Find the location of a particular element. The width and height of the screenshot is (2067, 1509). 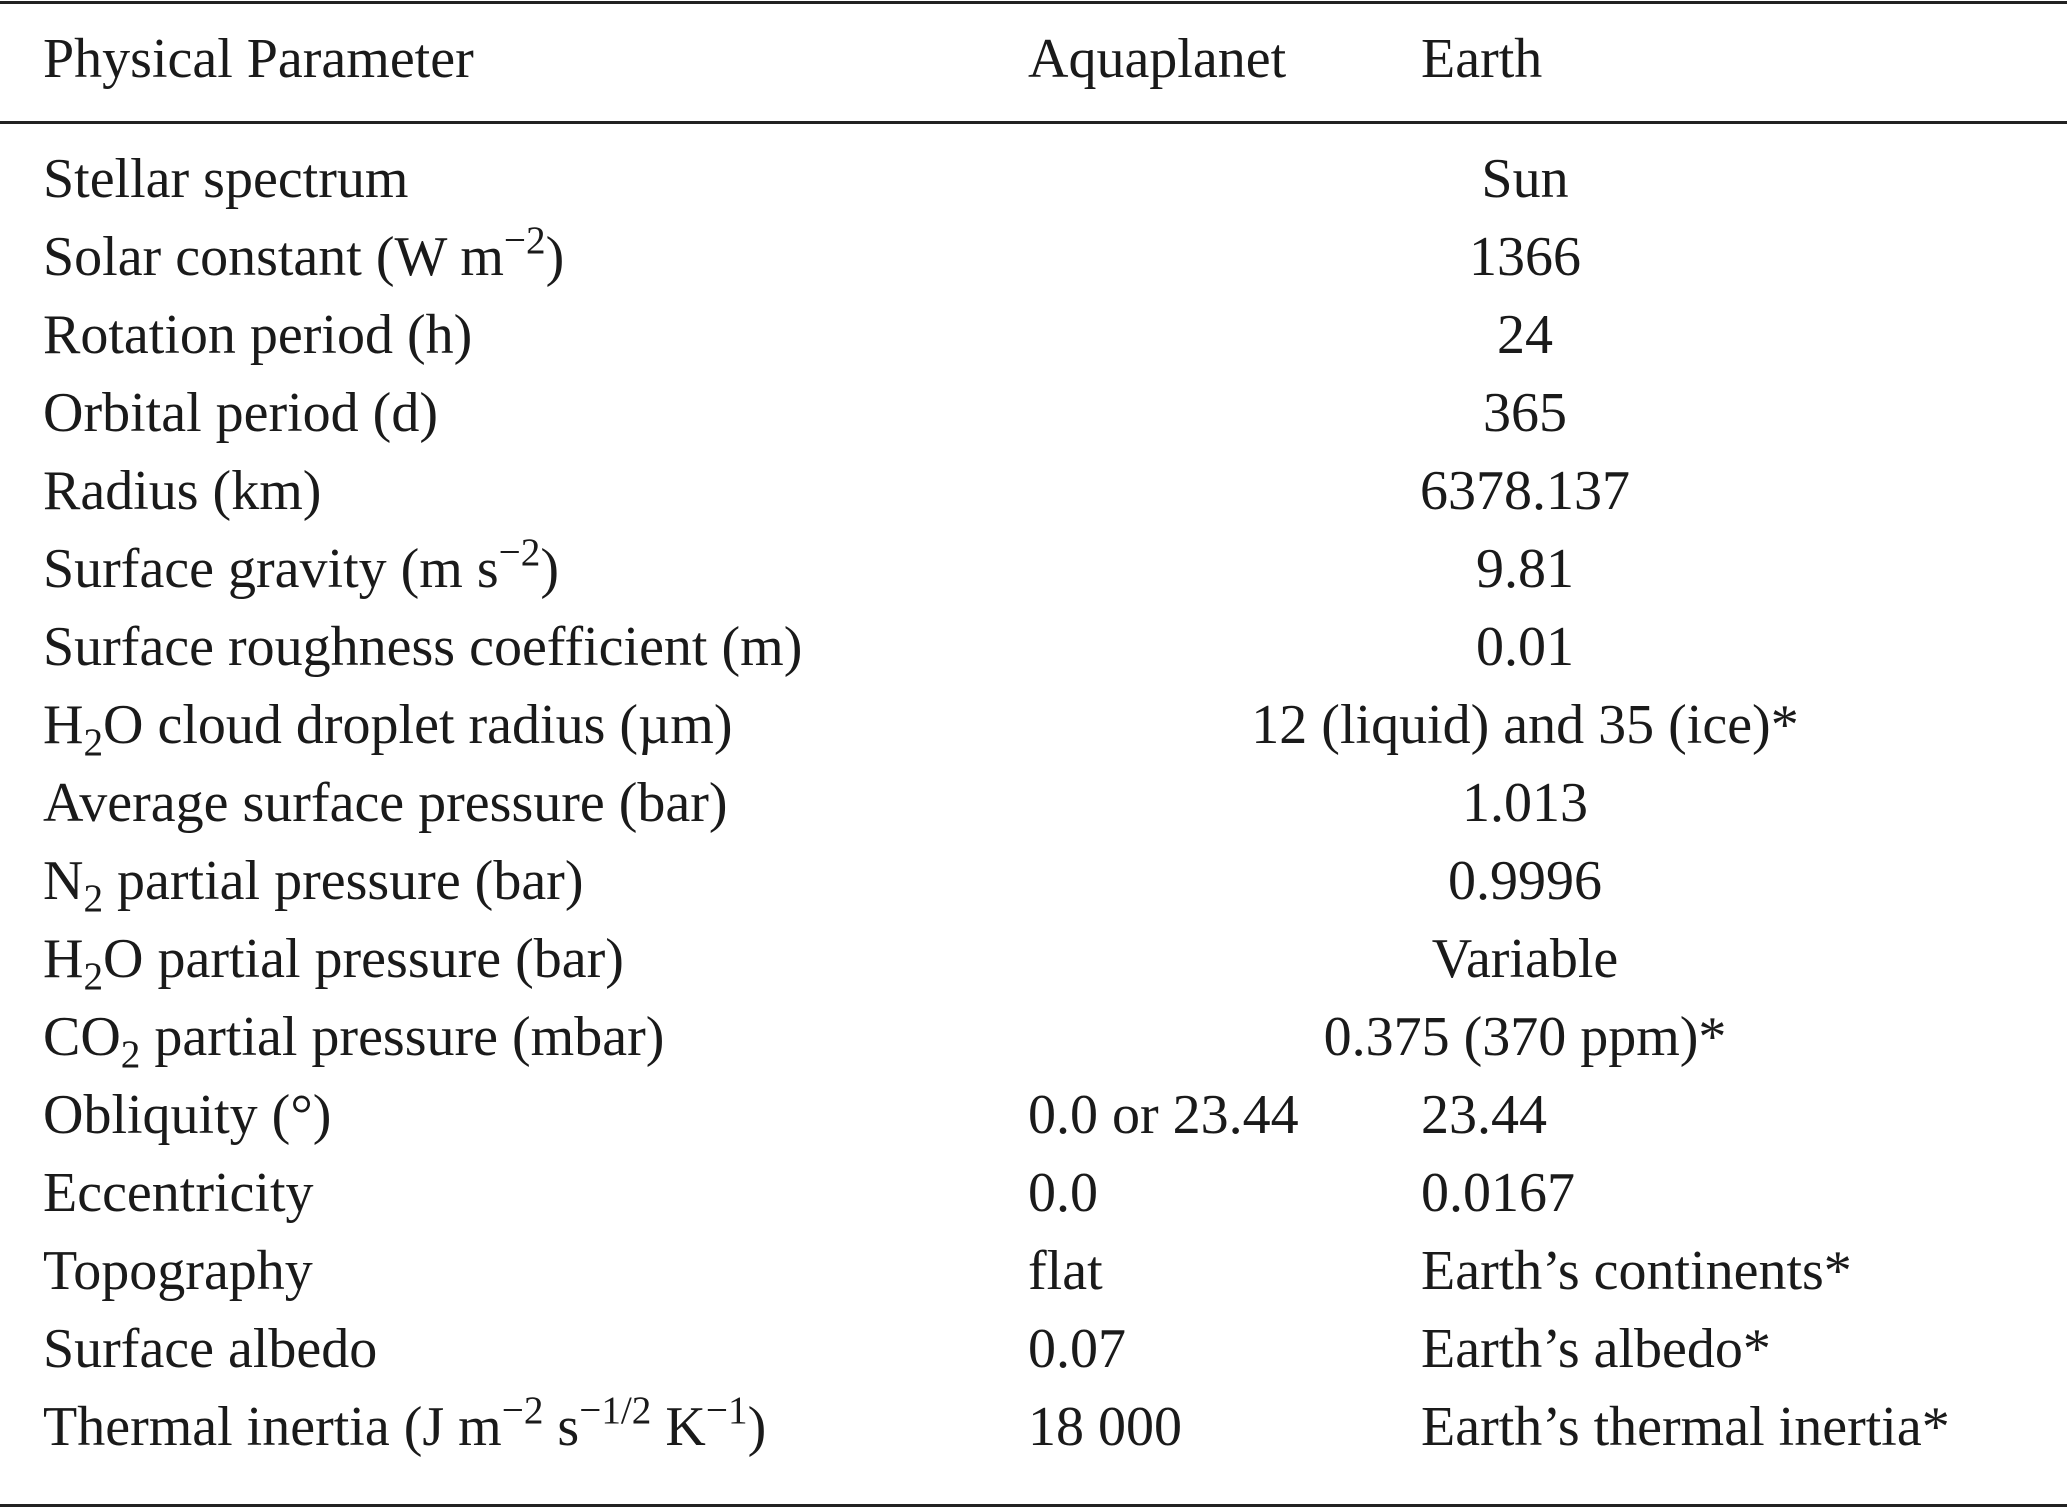

label-part: Surface gravity (m s is located at coordinates (271, 569).